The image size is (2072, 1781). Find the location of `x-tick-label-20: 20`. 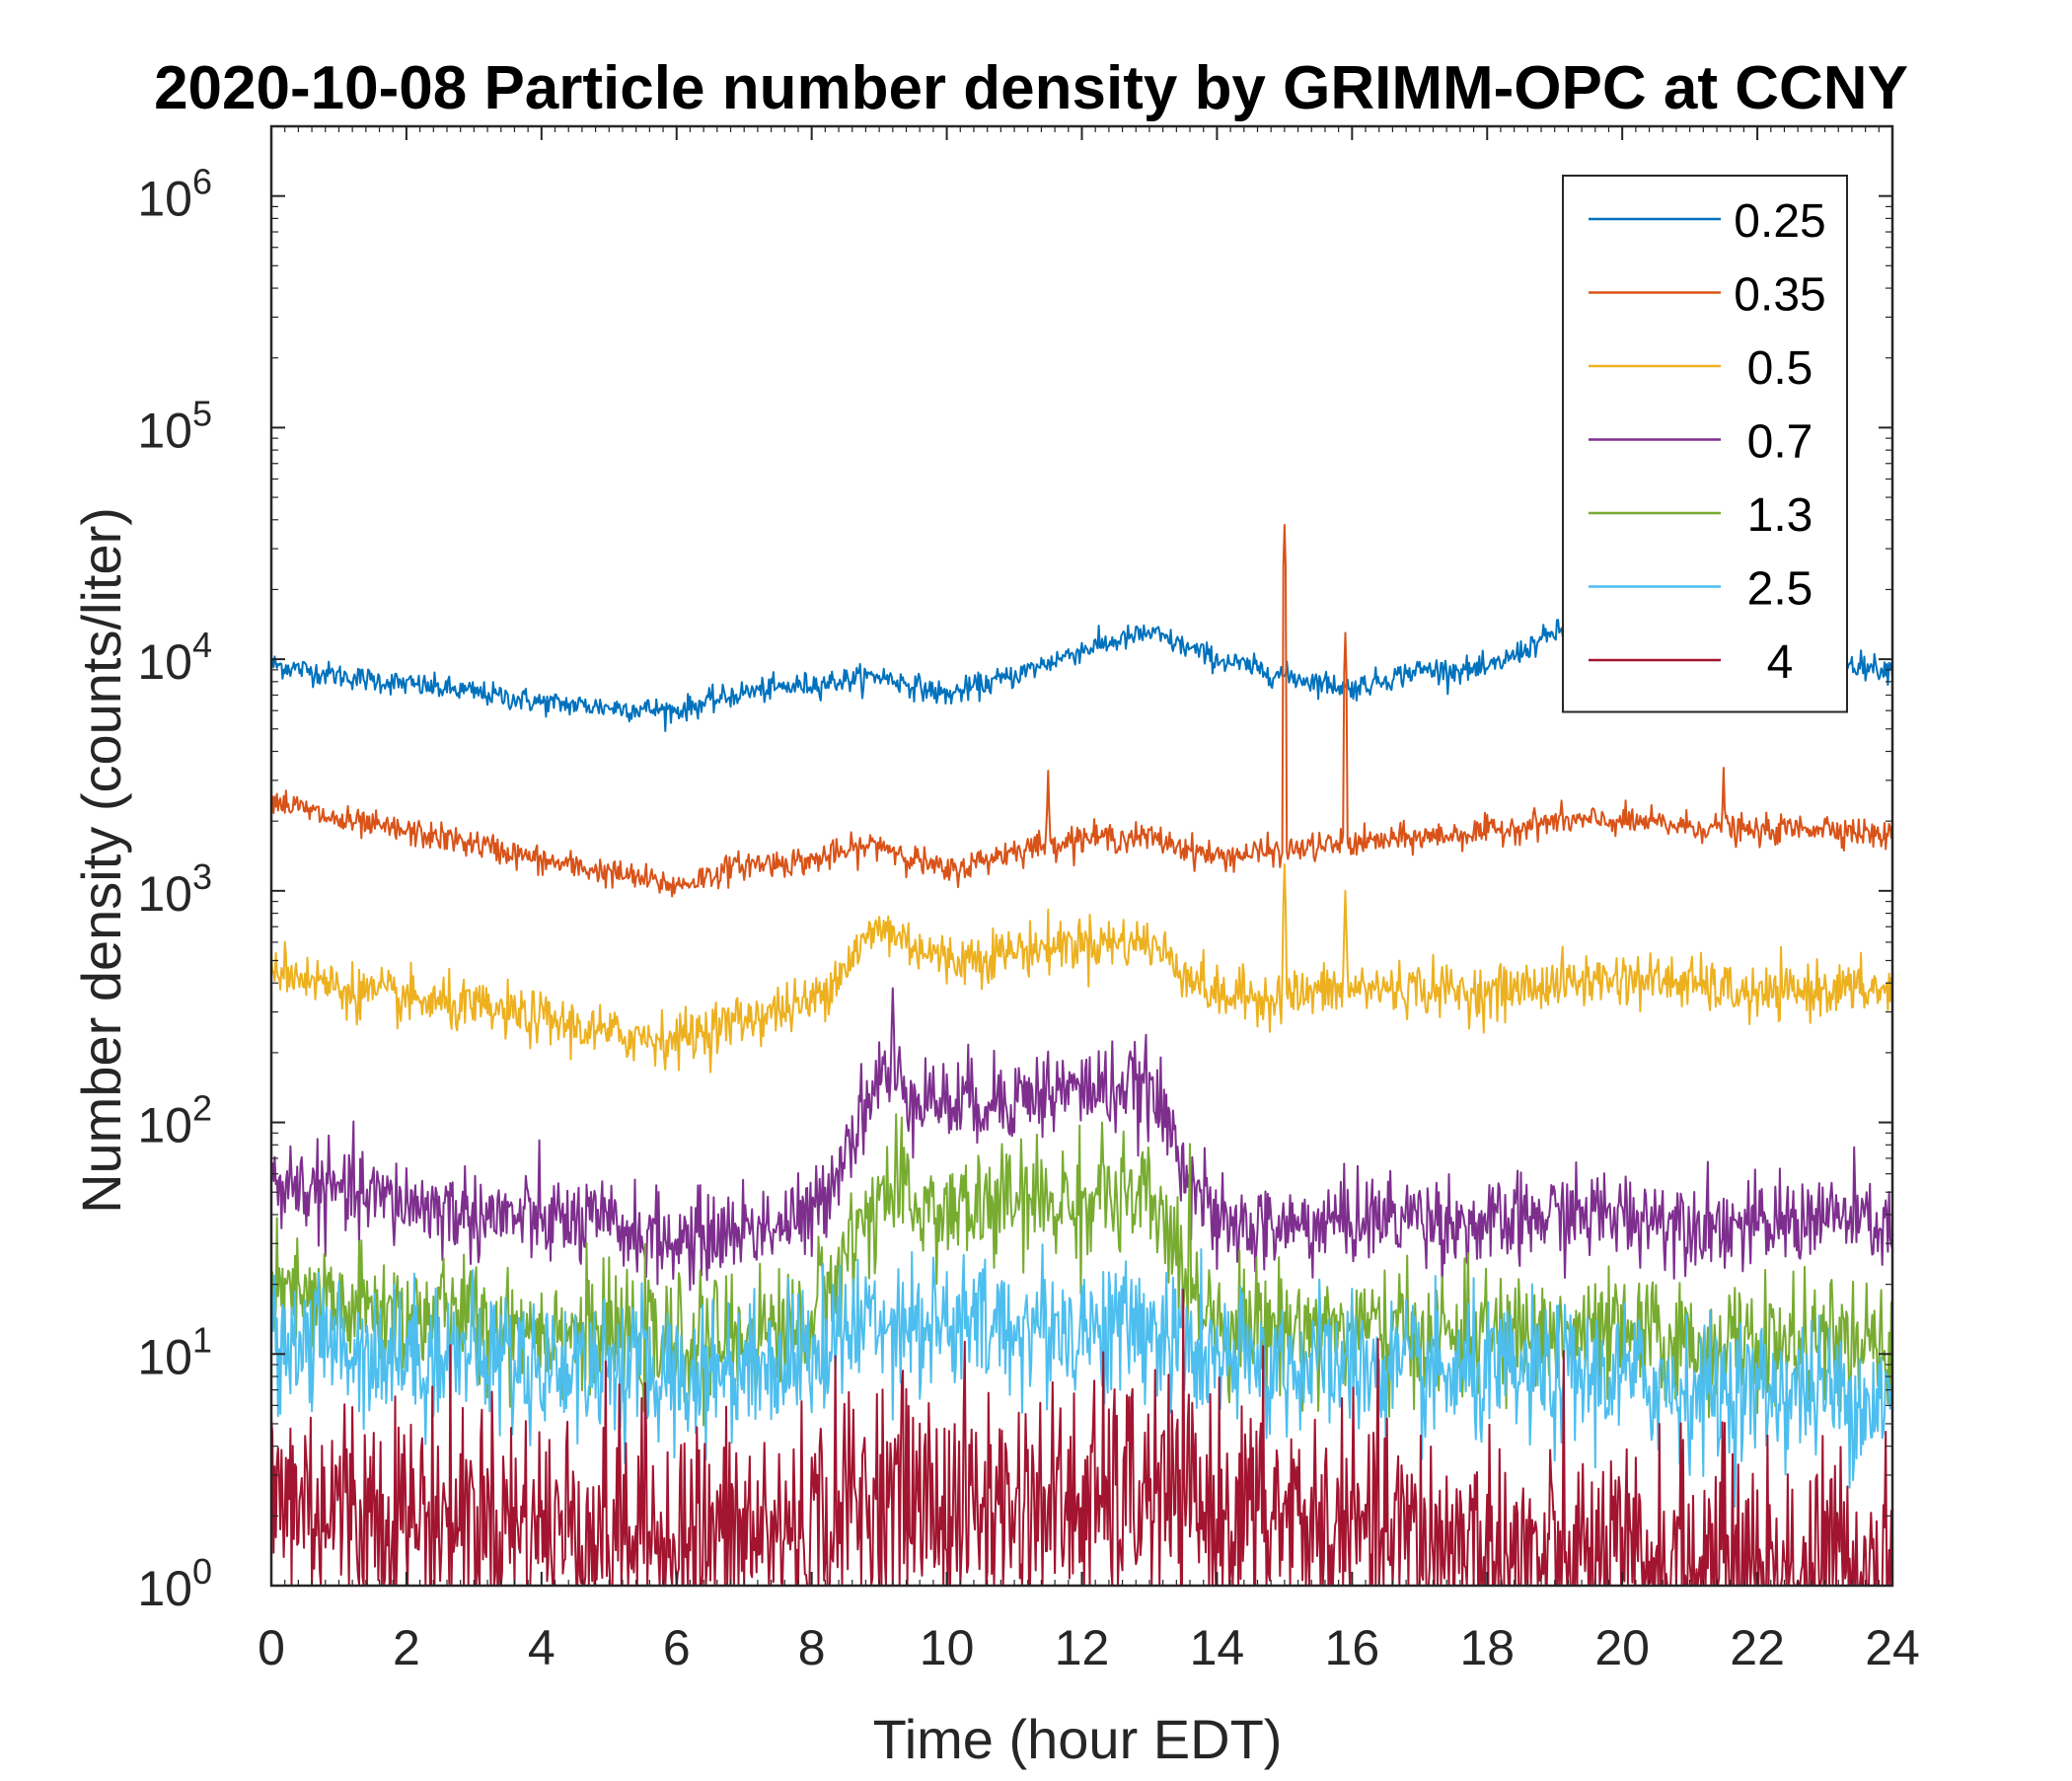

x-tick-label-20: 20 is located at coordinates (1622, 1647).